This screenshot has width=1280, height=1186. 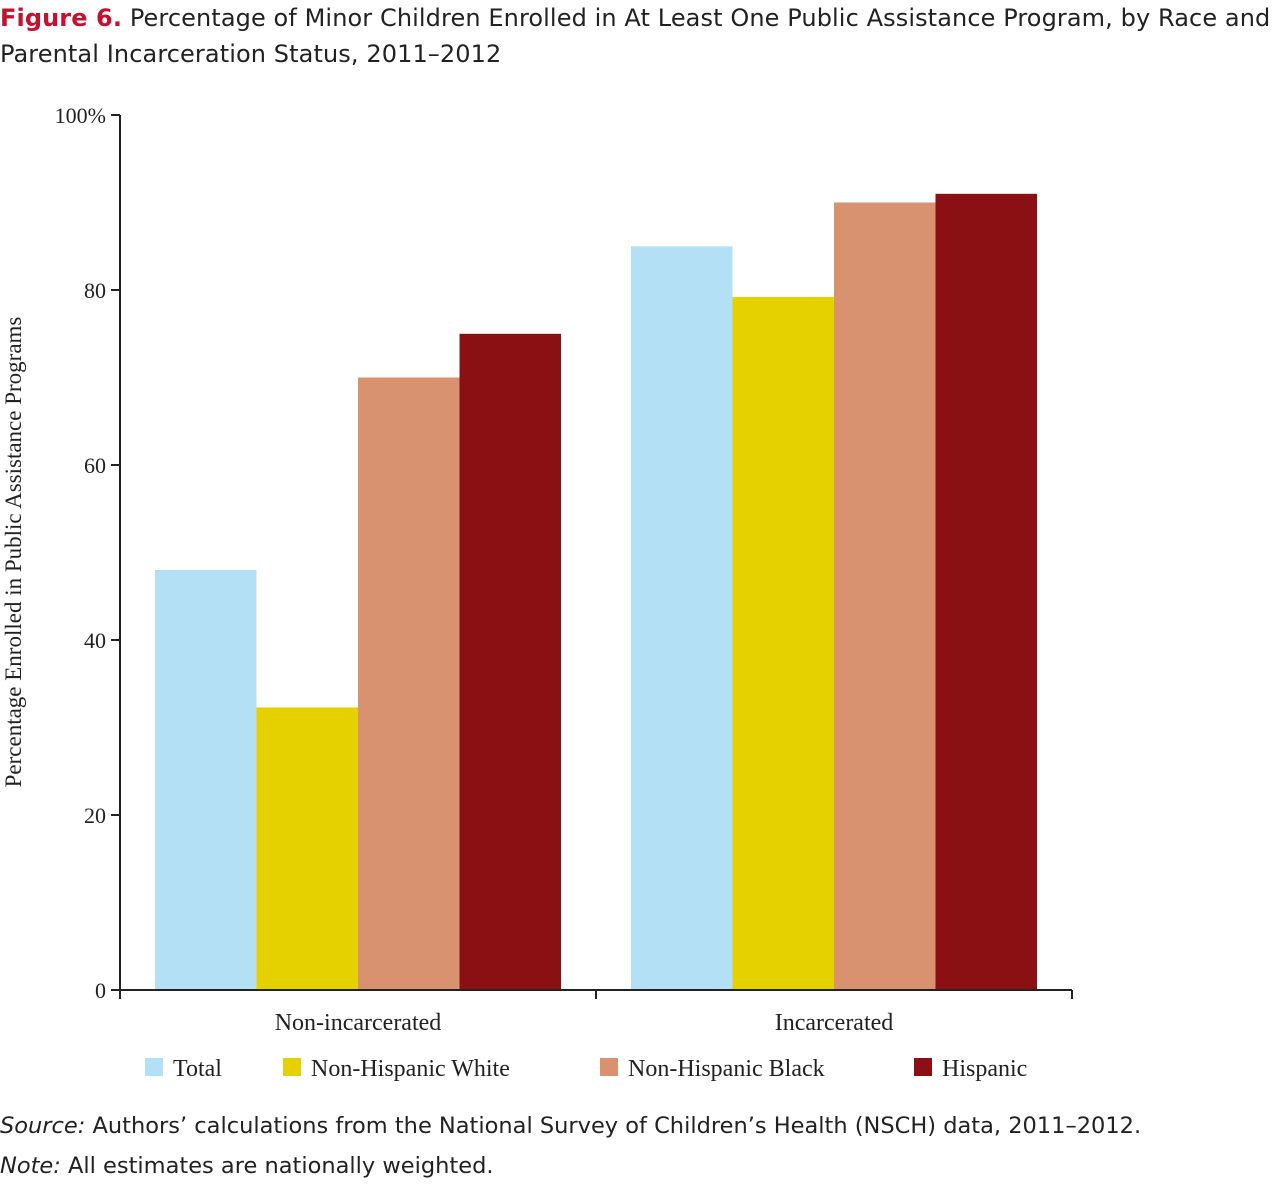 What do you see at coordinates (986, 592) in the screenshot?
I see `bar-hispanic-incarcerated` at bounding box center [986, 592].